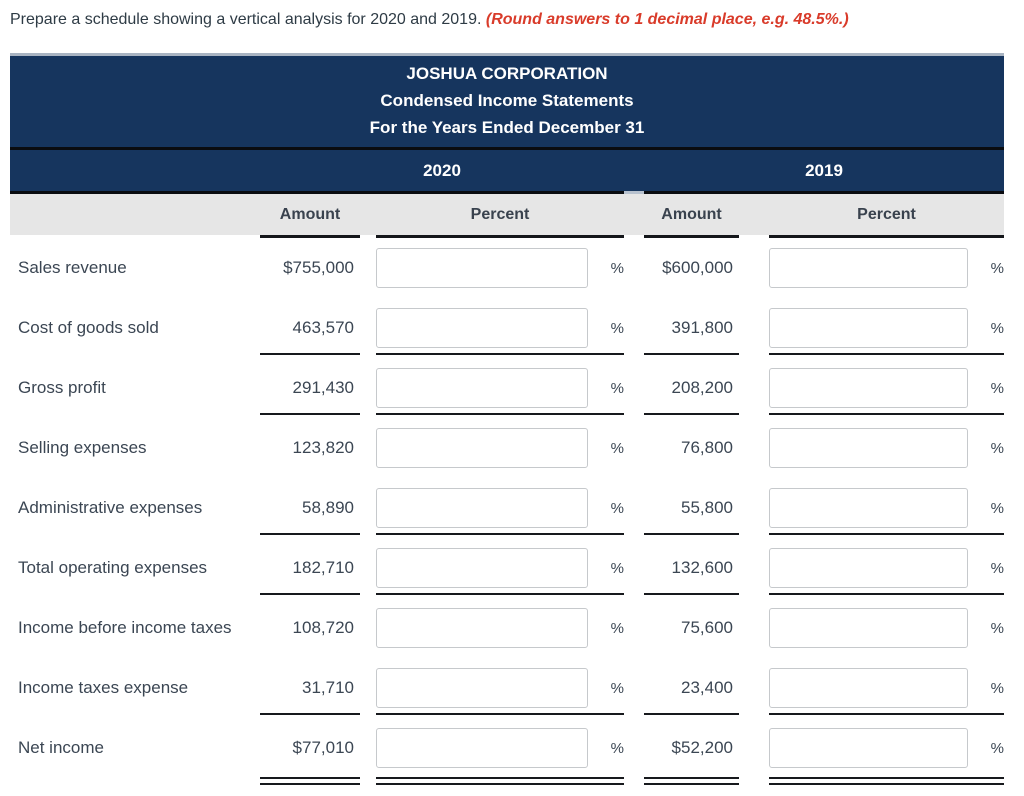 This screenshot has height=796, width=1024. Describe the element at coordinates (125, 627) in the screenshot. I see `row-label-text: Income before income taxes` at that location.